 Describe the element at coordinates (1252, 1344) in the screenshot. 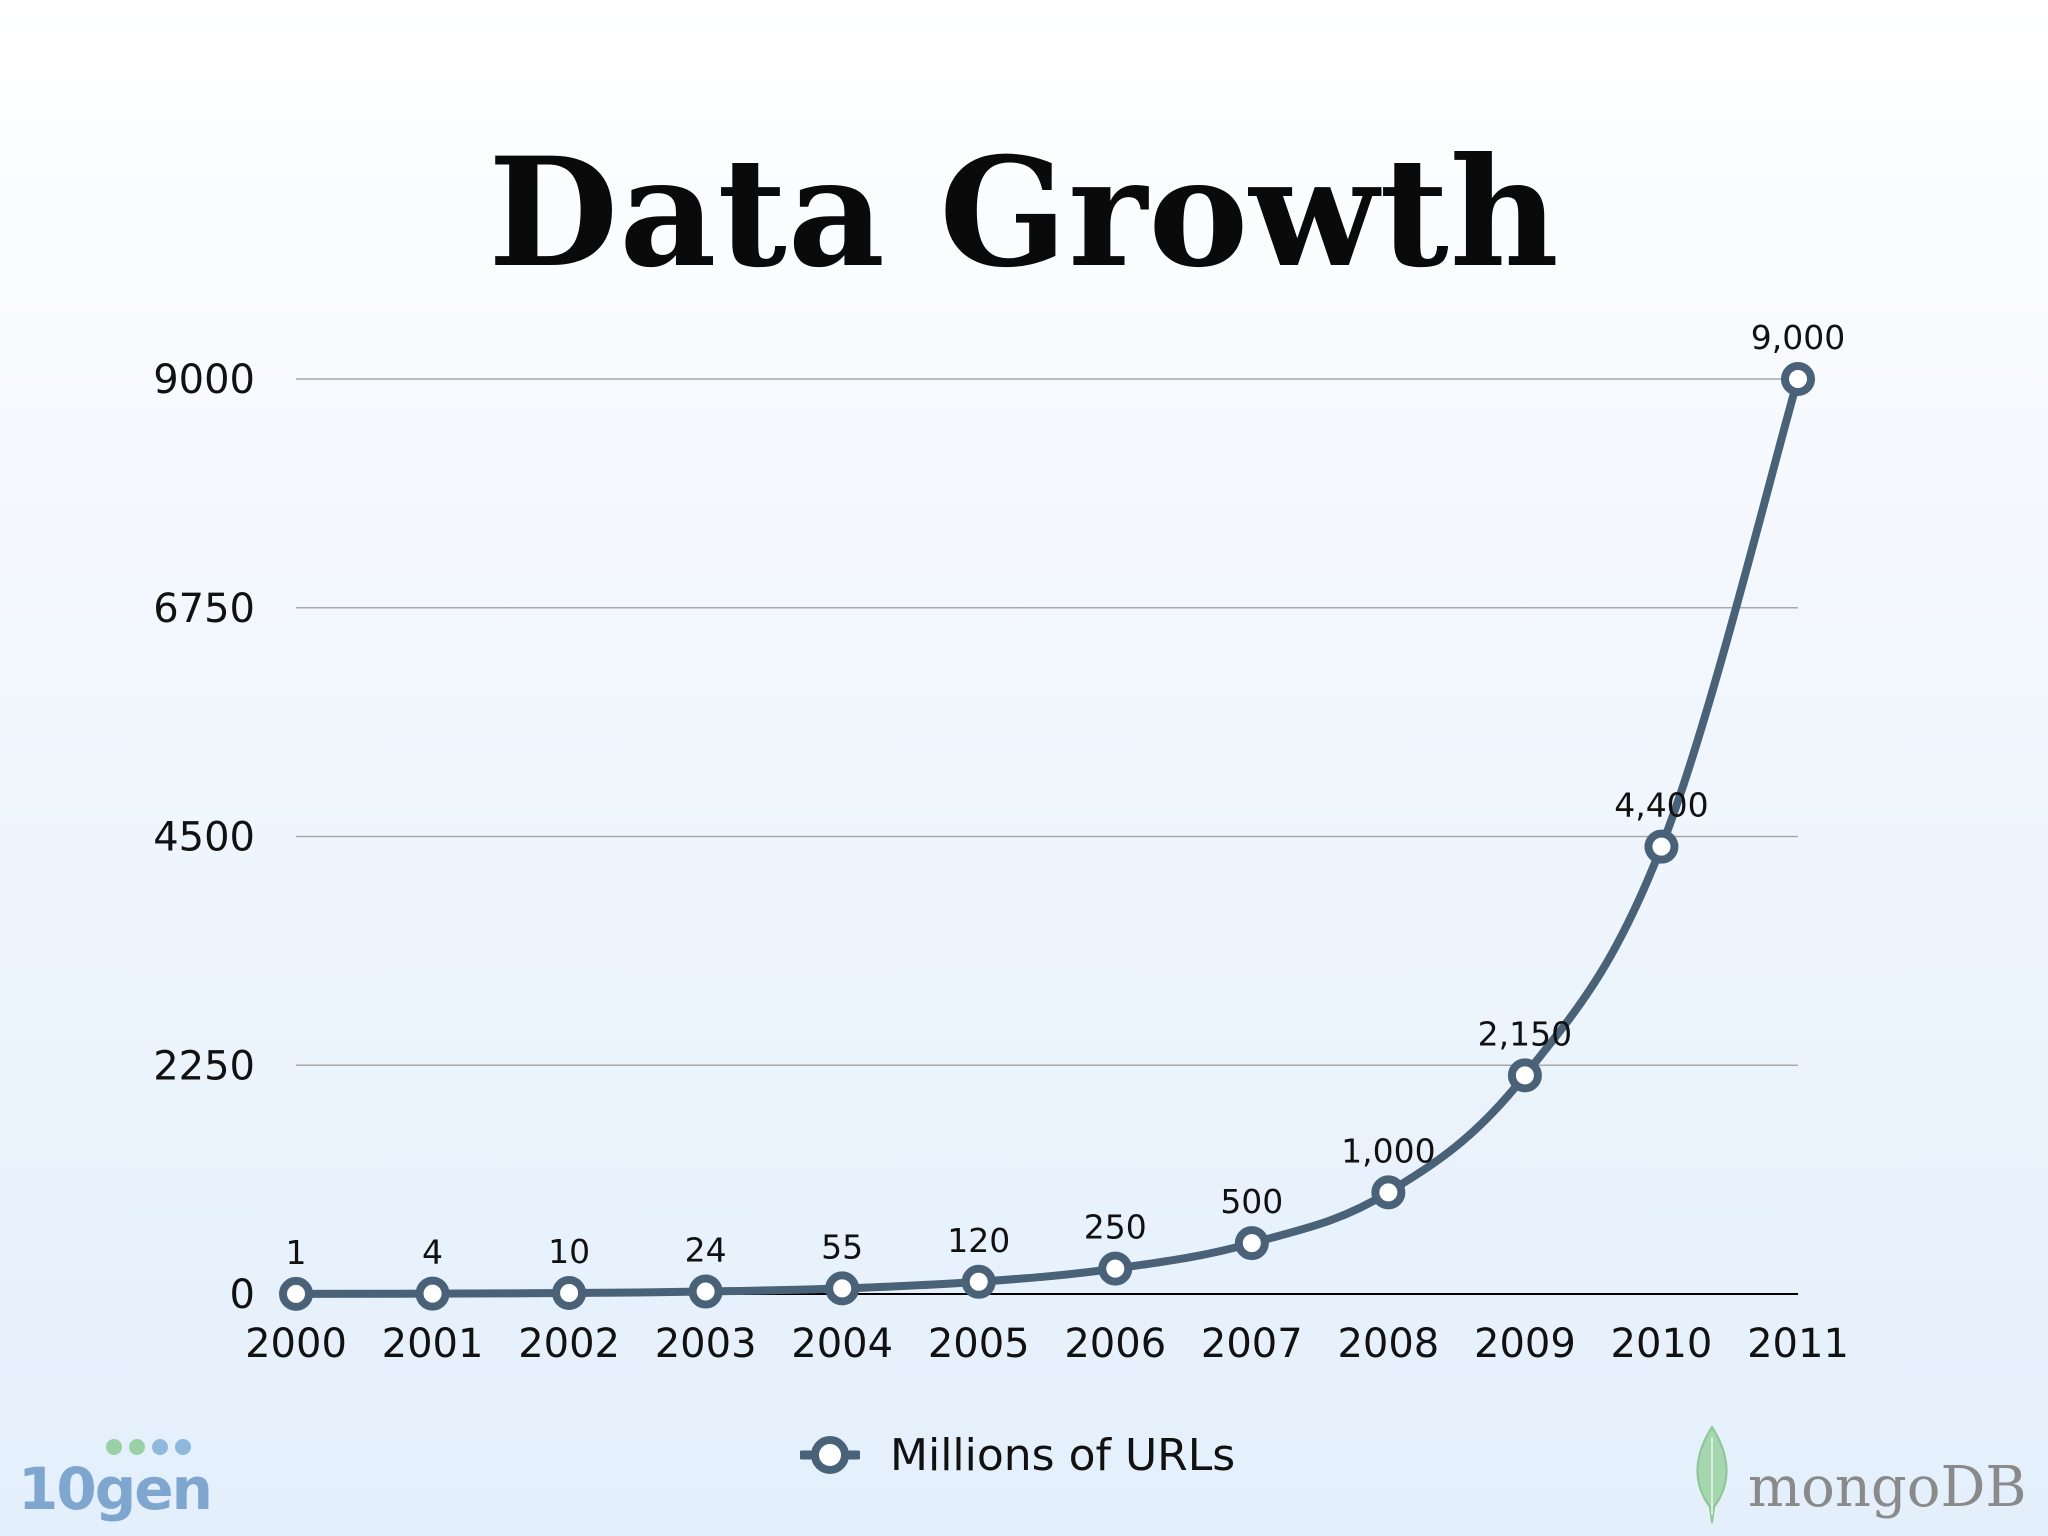

I see `x-tick-label: 2007` at that location.